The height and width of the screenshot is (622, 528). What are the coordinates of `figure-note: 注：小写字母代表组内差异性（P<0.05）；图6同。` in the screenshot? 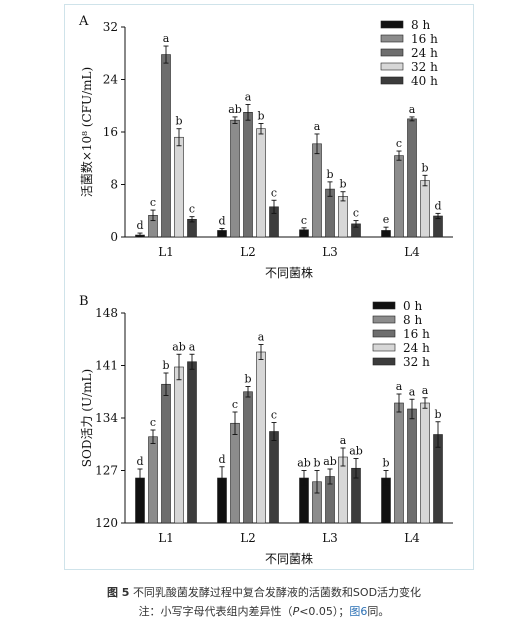 It's located at (264, 611).